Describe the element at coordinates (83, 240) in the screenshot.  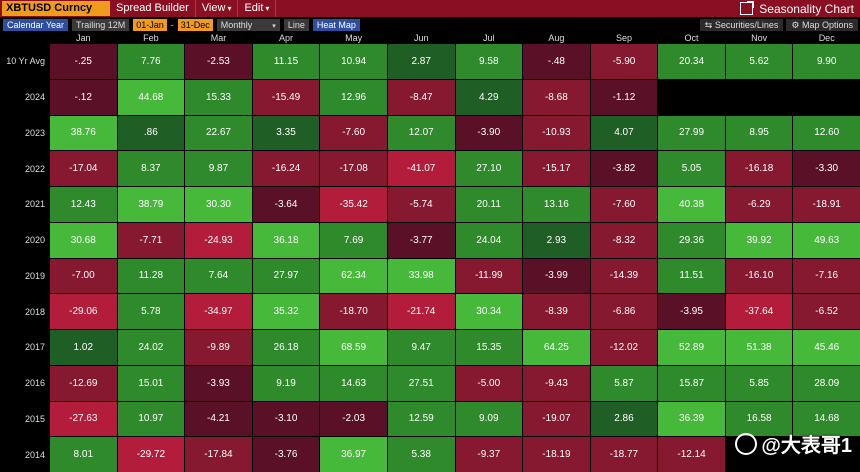
I see `heatmap-cell: 30.68` at that location.